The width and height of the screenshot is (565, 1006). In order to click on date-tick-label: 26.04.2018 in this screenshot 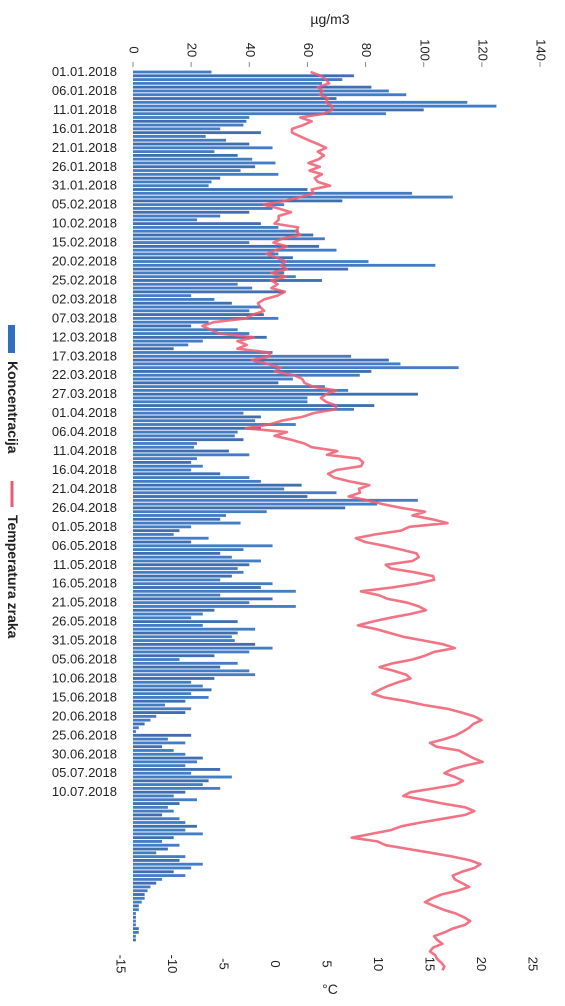, I will do `click(84, 507)`.